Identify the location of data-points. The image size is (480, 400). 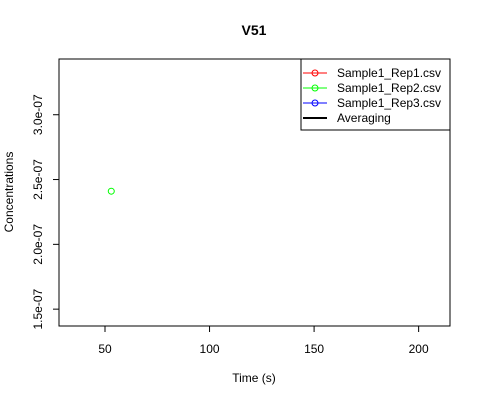
(111, 191).